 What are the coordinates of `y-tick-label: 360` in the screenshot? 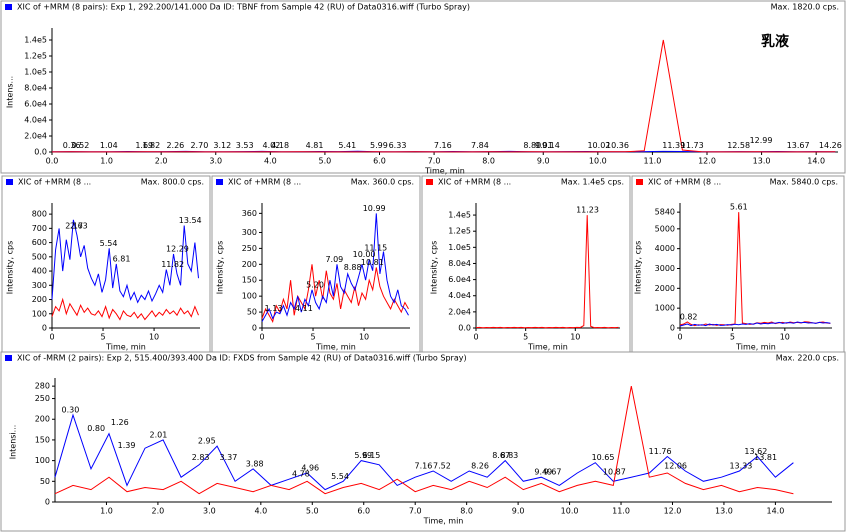 It's located at (249, 213).